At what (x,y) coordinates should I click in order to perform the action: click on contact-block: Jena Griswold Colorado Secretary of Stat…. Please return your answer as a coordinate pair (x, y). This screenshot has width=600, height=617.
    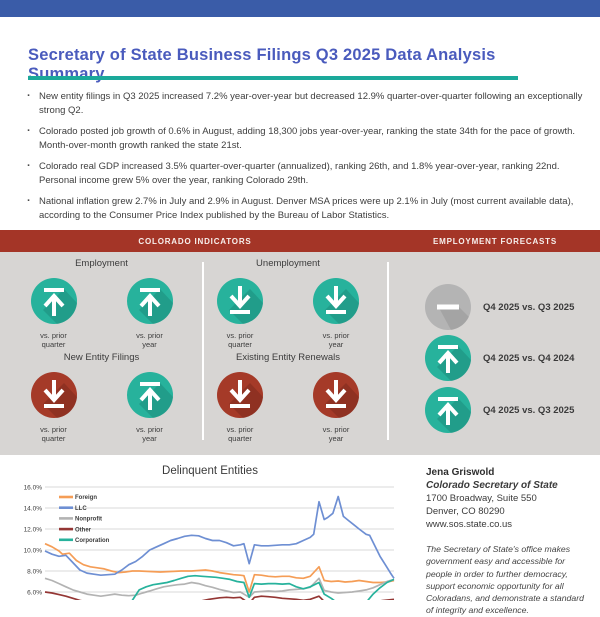
    Looking at the image, I should click on (508, 541).